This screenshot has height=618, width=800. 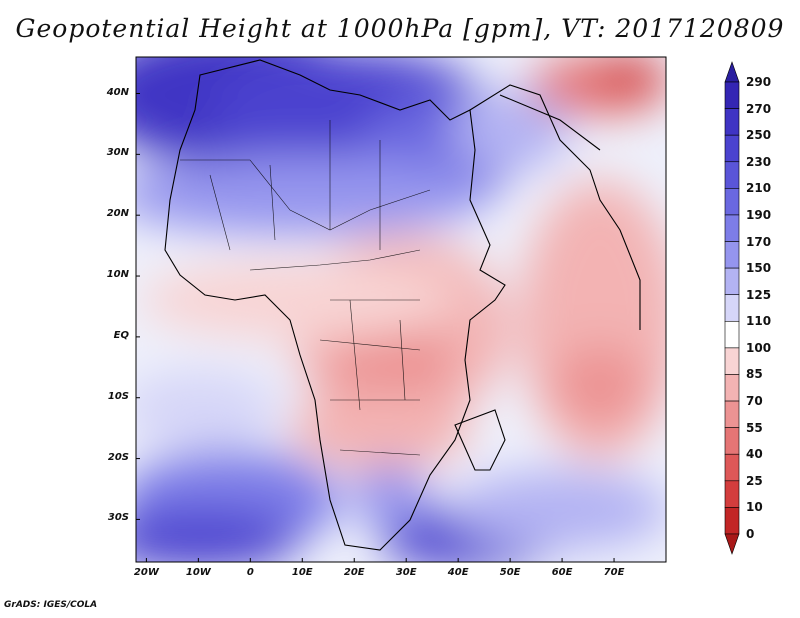 What do you see at coordinates (754, 401) in the screenshot?
I see `colorbar-label: 70` at bounding box center [754, 401].